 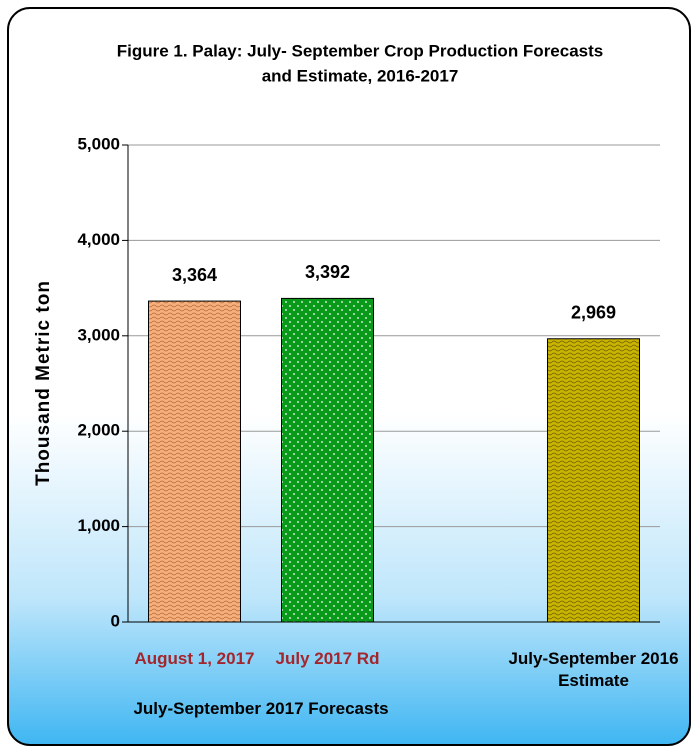 What do you see at coordinates (360, 75) in the screenshot?
I see `chart-title: and Estimate, 2016-2017` at bounding box center [360, 75].